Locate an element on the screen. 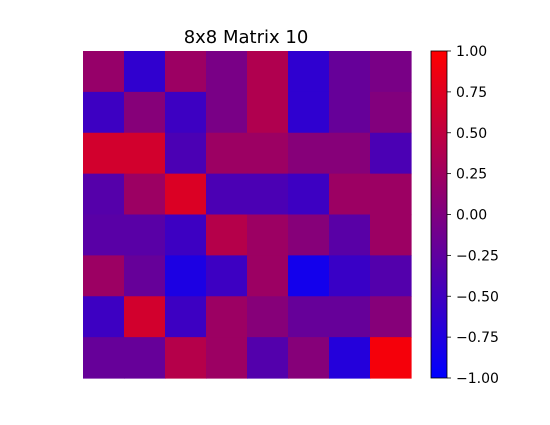 The image size is (550, 425). colorbar-tick-label: 0.25 is located at coordinates (471, 175).